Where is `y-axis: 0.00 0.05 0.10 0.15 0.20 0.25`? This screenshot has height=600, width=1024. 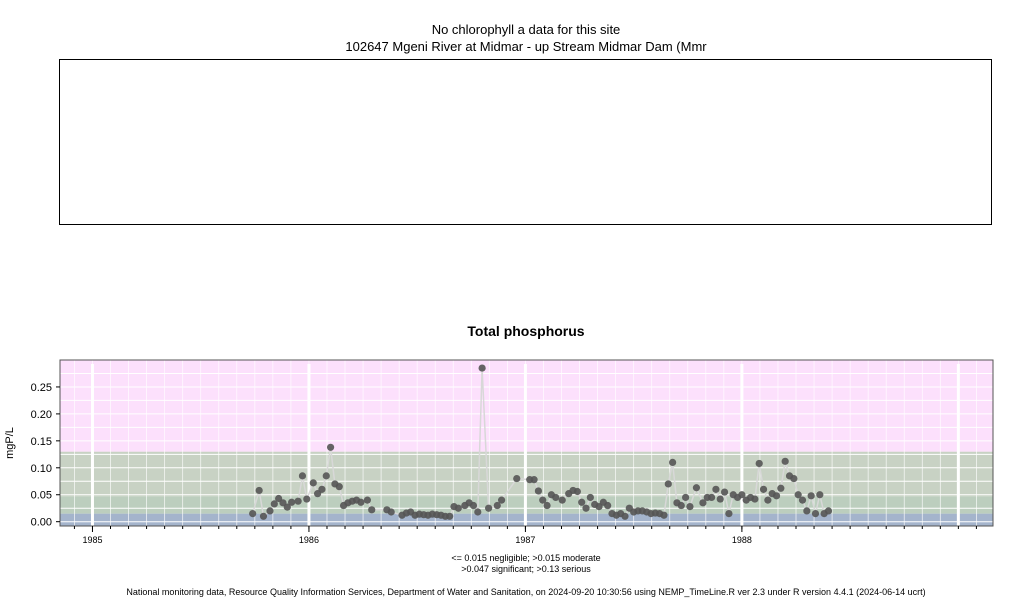
y-axis: 0.00 0.05 0.10 0.15 0.20 0.25 is located at coordinates (45, 455).